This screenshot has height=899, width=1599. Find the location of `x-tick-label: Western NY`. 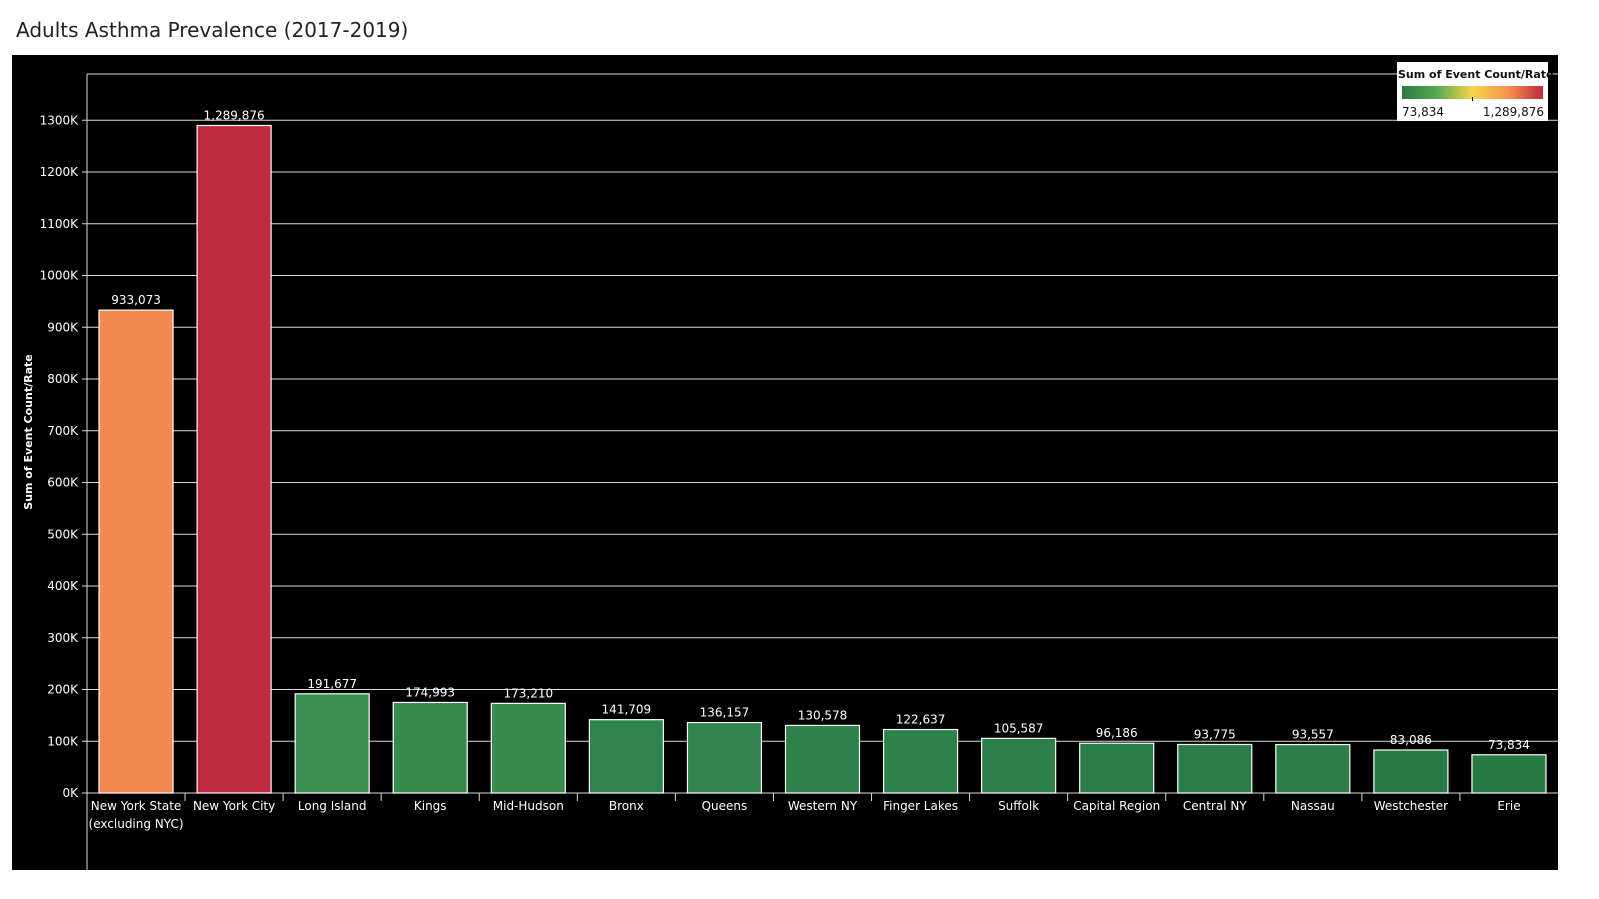

x-tick-label: Western NY is located at coordinates (823, 806).